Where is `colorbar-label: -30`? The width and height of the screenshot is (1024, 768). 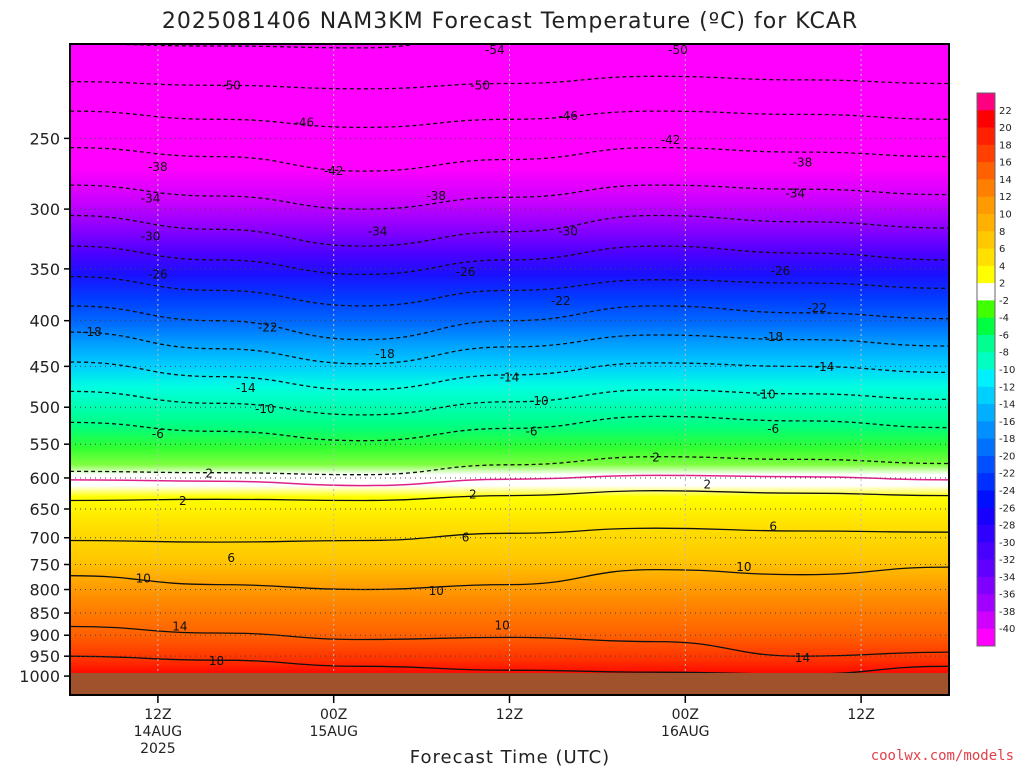
colorbar-label: -30 is located at coordinates (1007, 543).